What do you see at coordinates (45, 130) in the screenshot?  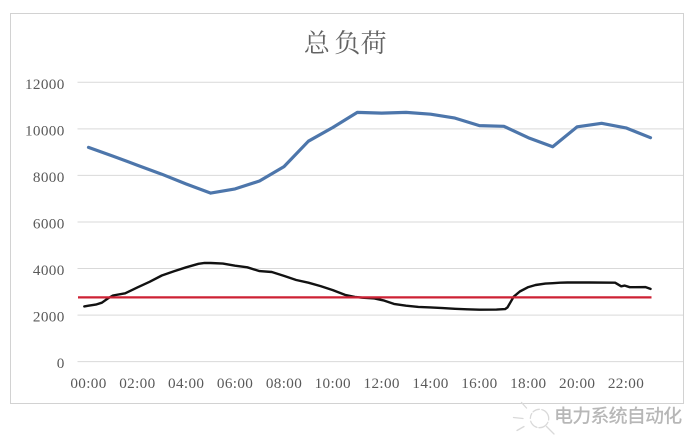 I see `svg-text: 10000` at bounding box center [45, 130].